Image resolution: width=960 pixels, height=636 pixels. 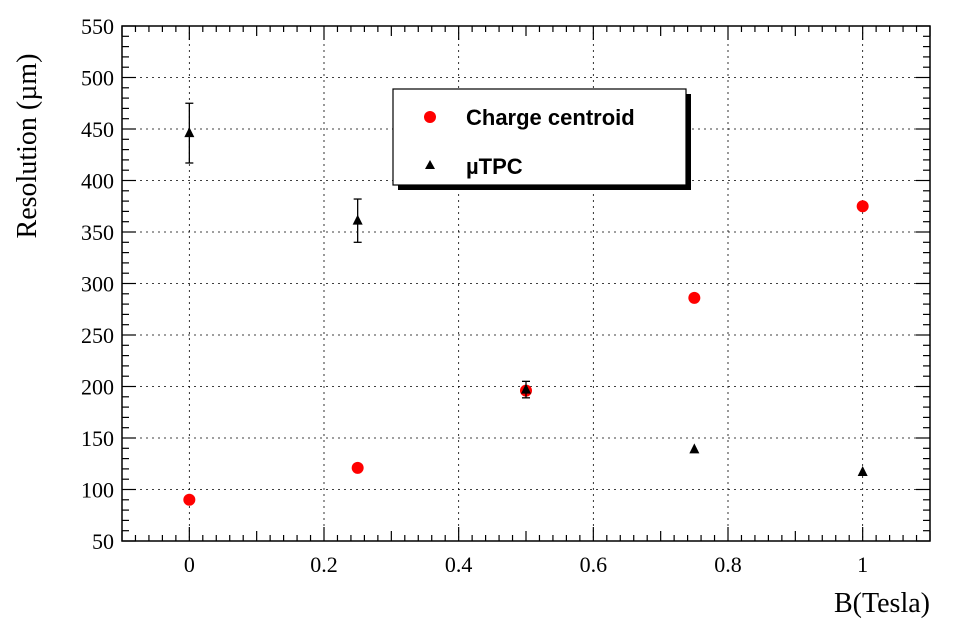 What do you see at coordinates (324, 564) in the screenshot?
I see `x-tick-label: 0.2` at bounding box center [324, 564].